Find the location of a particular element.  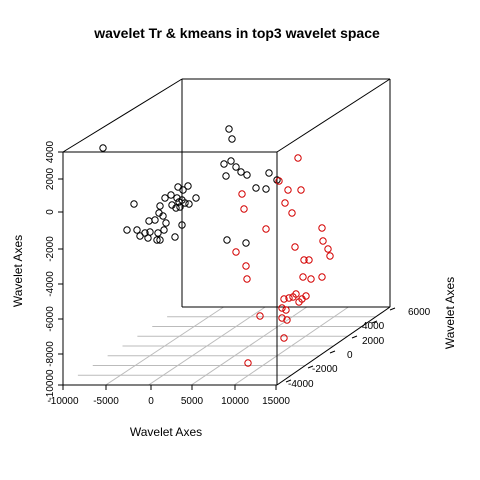

x-tick-label: -5000 is located at coordinates (106, 401).